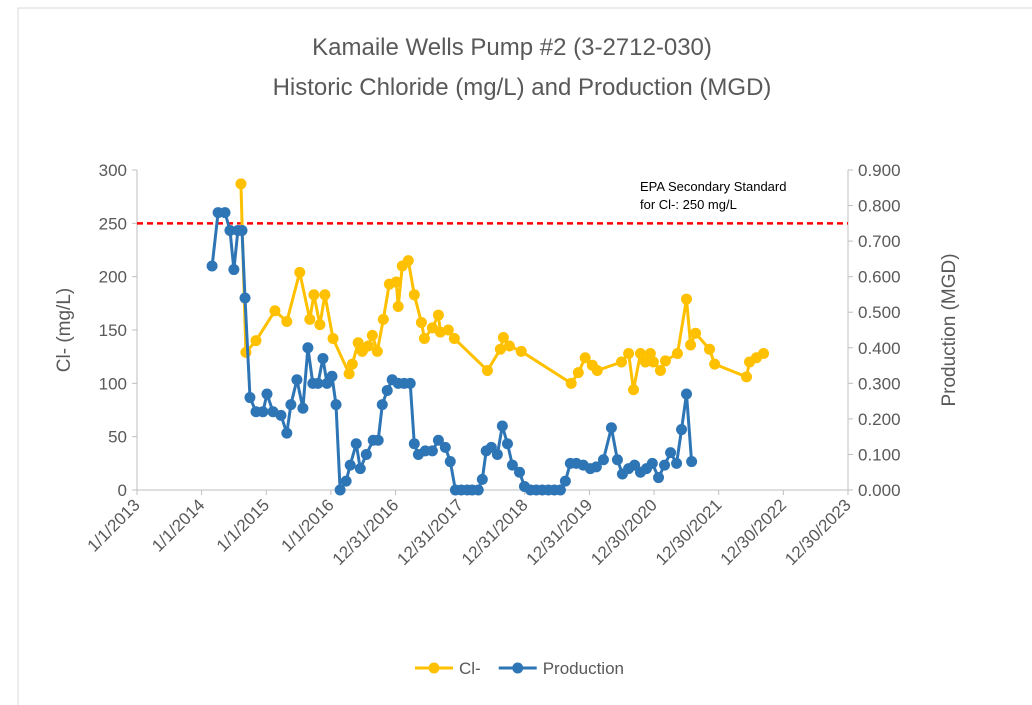 The image size is (1032, 705). I want to click on y-tick-label: 50, so click(117, 437).